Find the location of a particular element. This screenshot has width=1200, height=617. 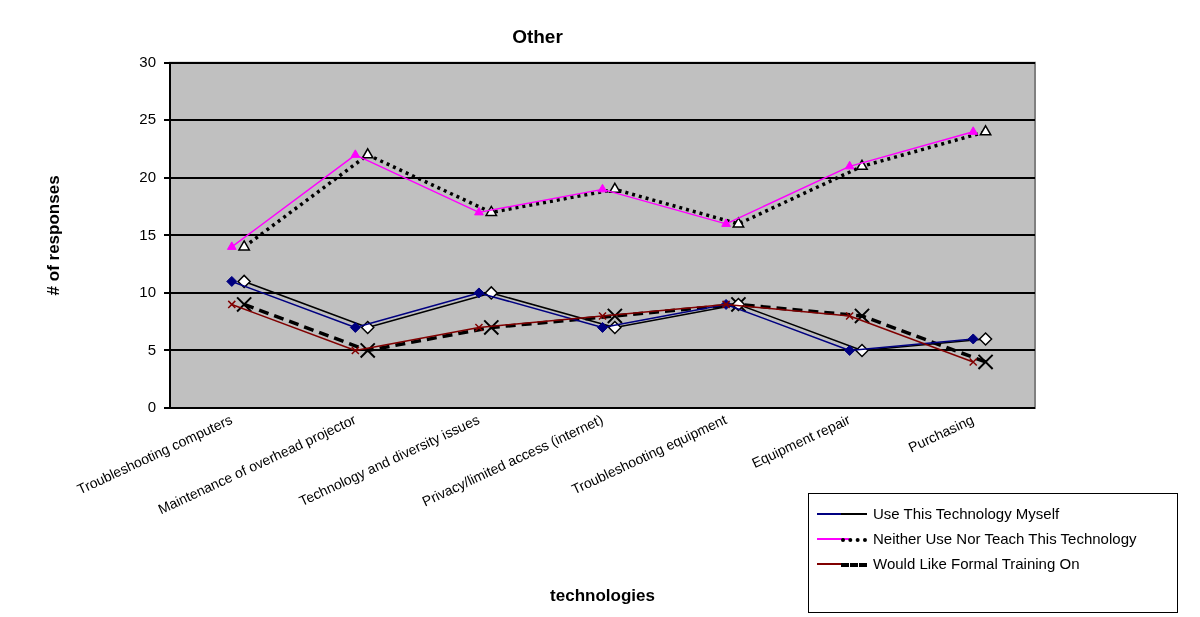

y-tick-label: 30 is located at coordinates (147, 61).